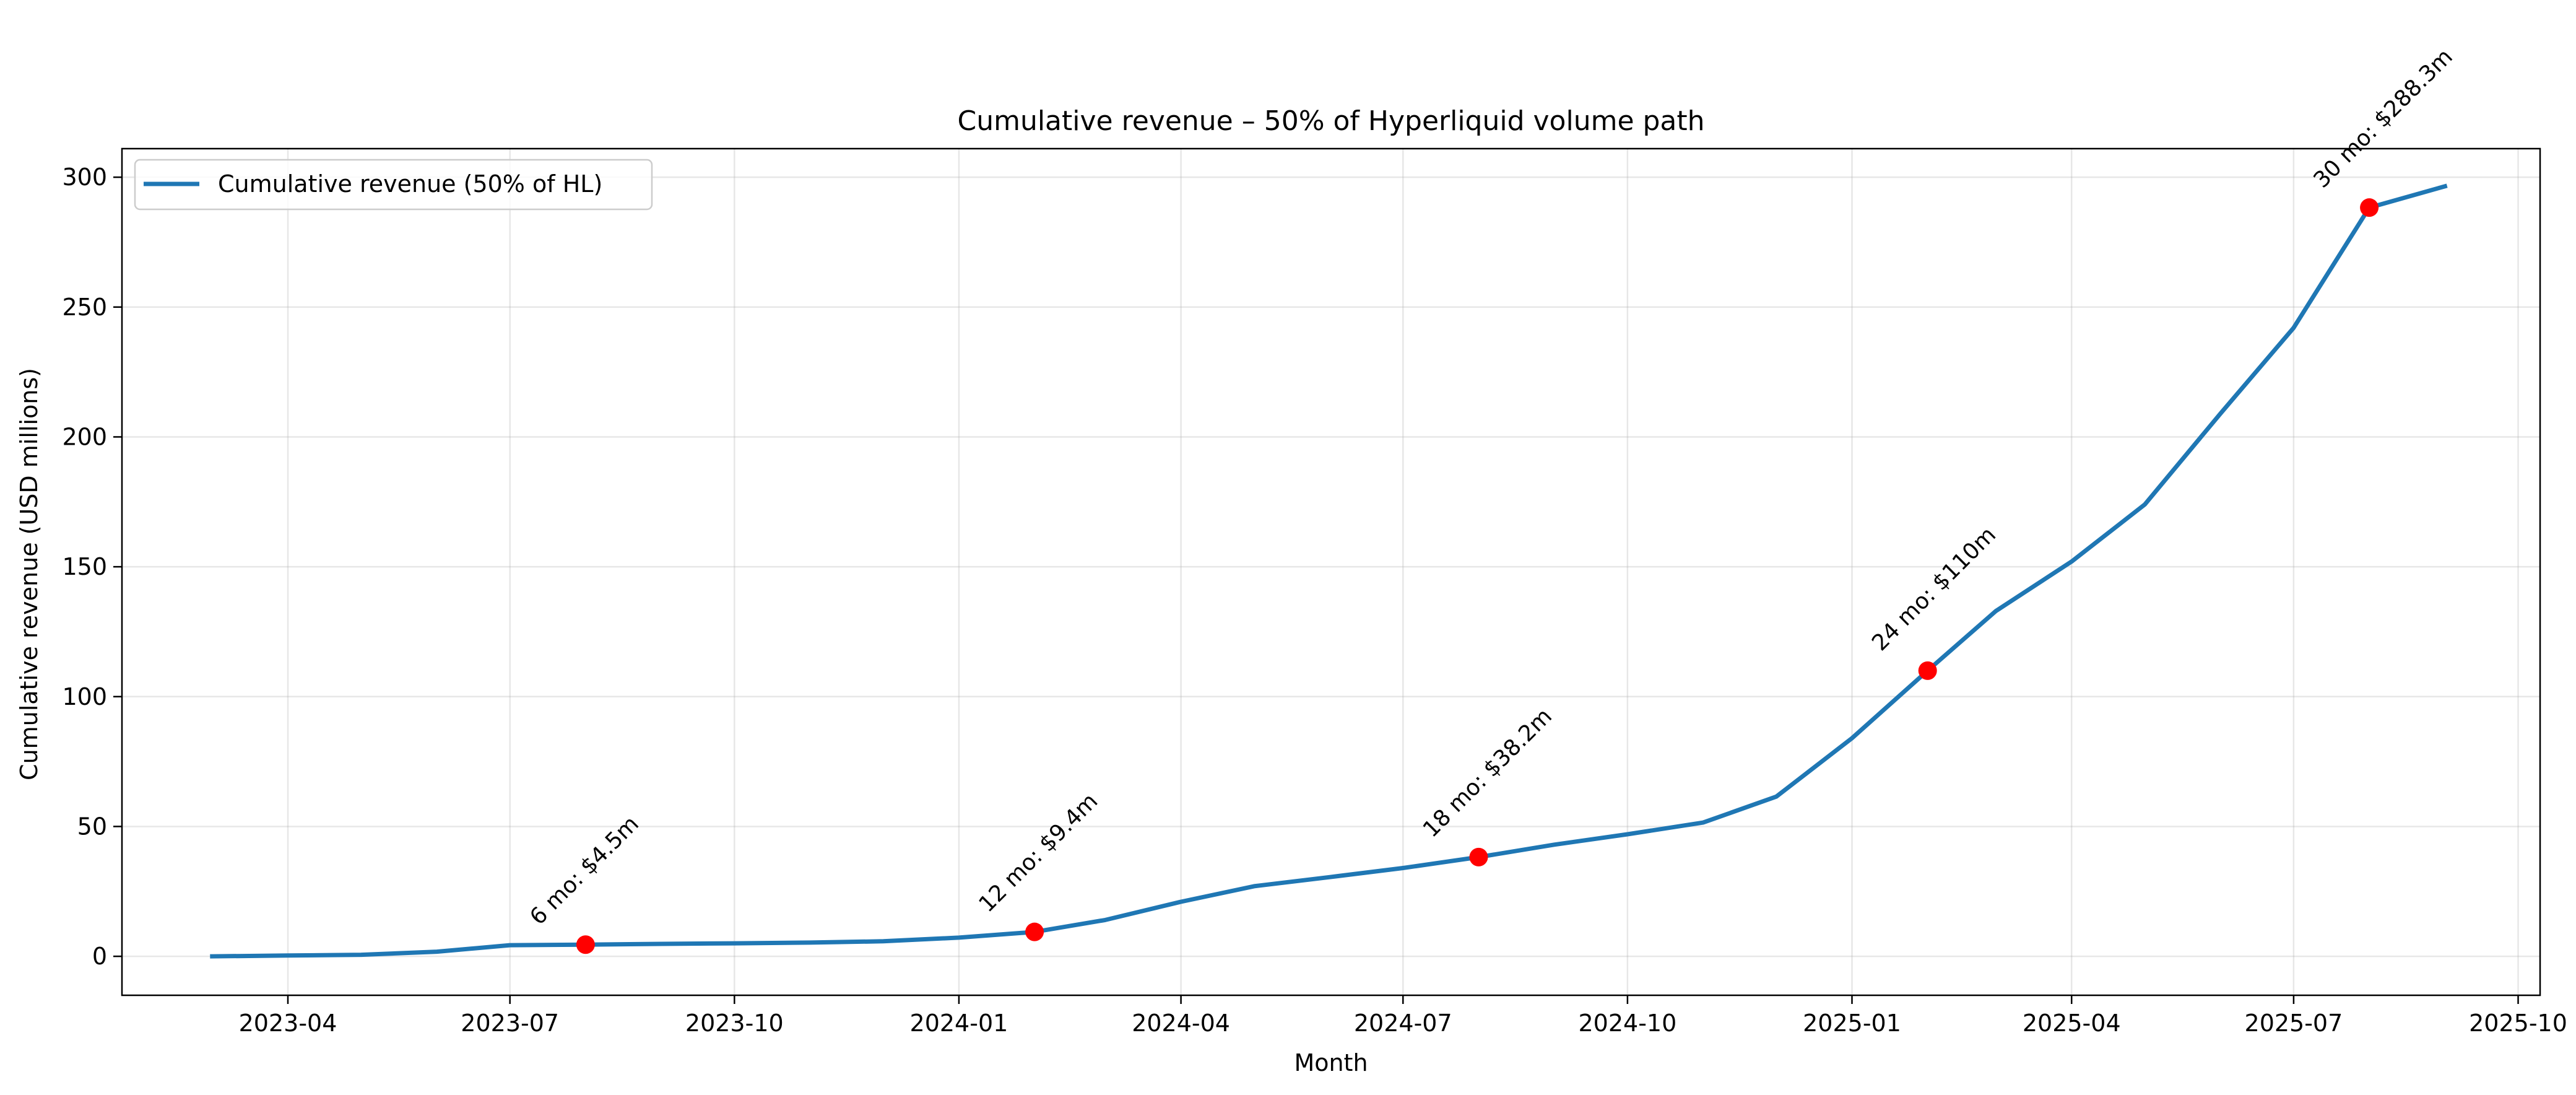  Describe the element at coordinates (2518, 1023) in the screenshot. I see `x-tick-label: 2025-10` at that location.